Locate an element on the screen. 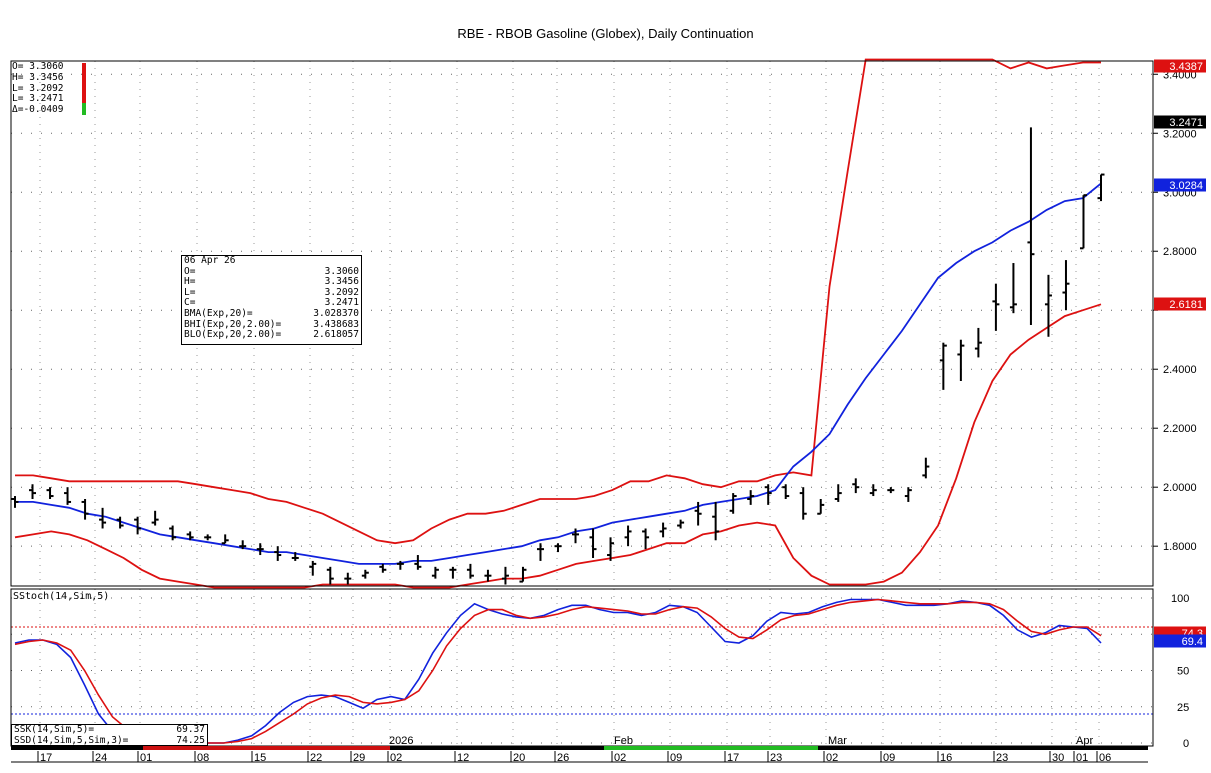 The image size is (1211, 773). tag-blo: 2.6181 is located at coordinates (1180, 304).